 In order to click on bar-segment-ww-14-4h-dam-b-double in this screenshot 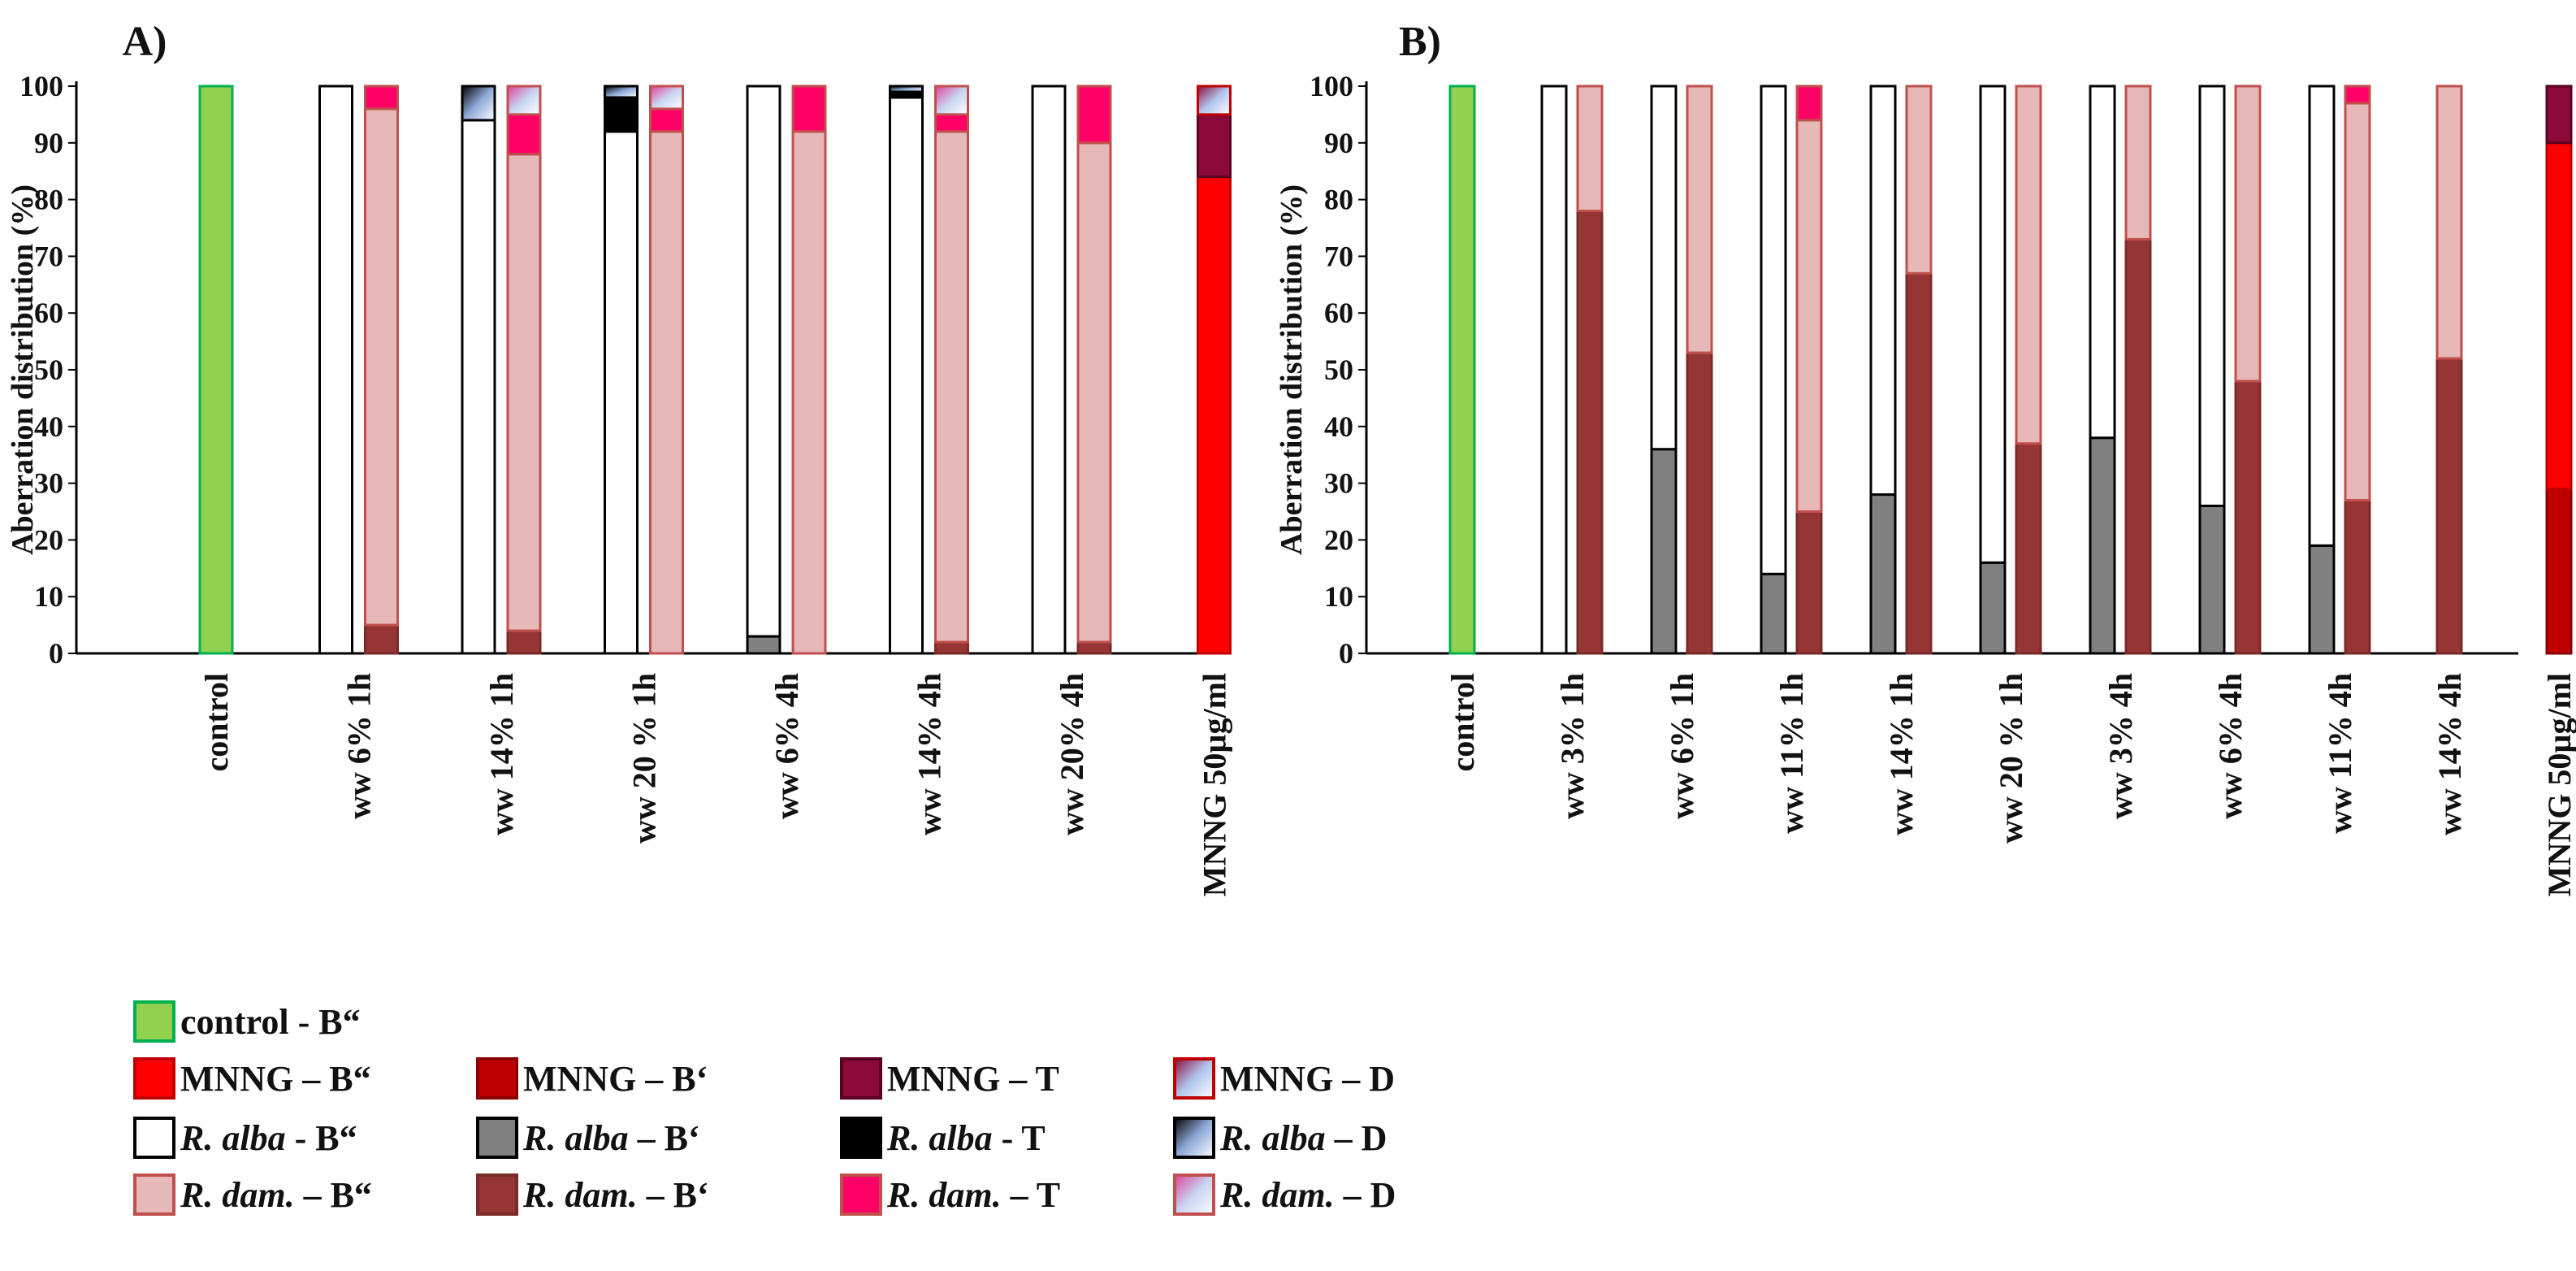, I will do `click(951, 387)`.